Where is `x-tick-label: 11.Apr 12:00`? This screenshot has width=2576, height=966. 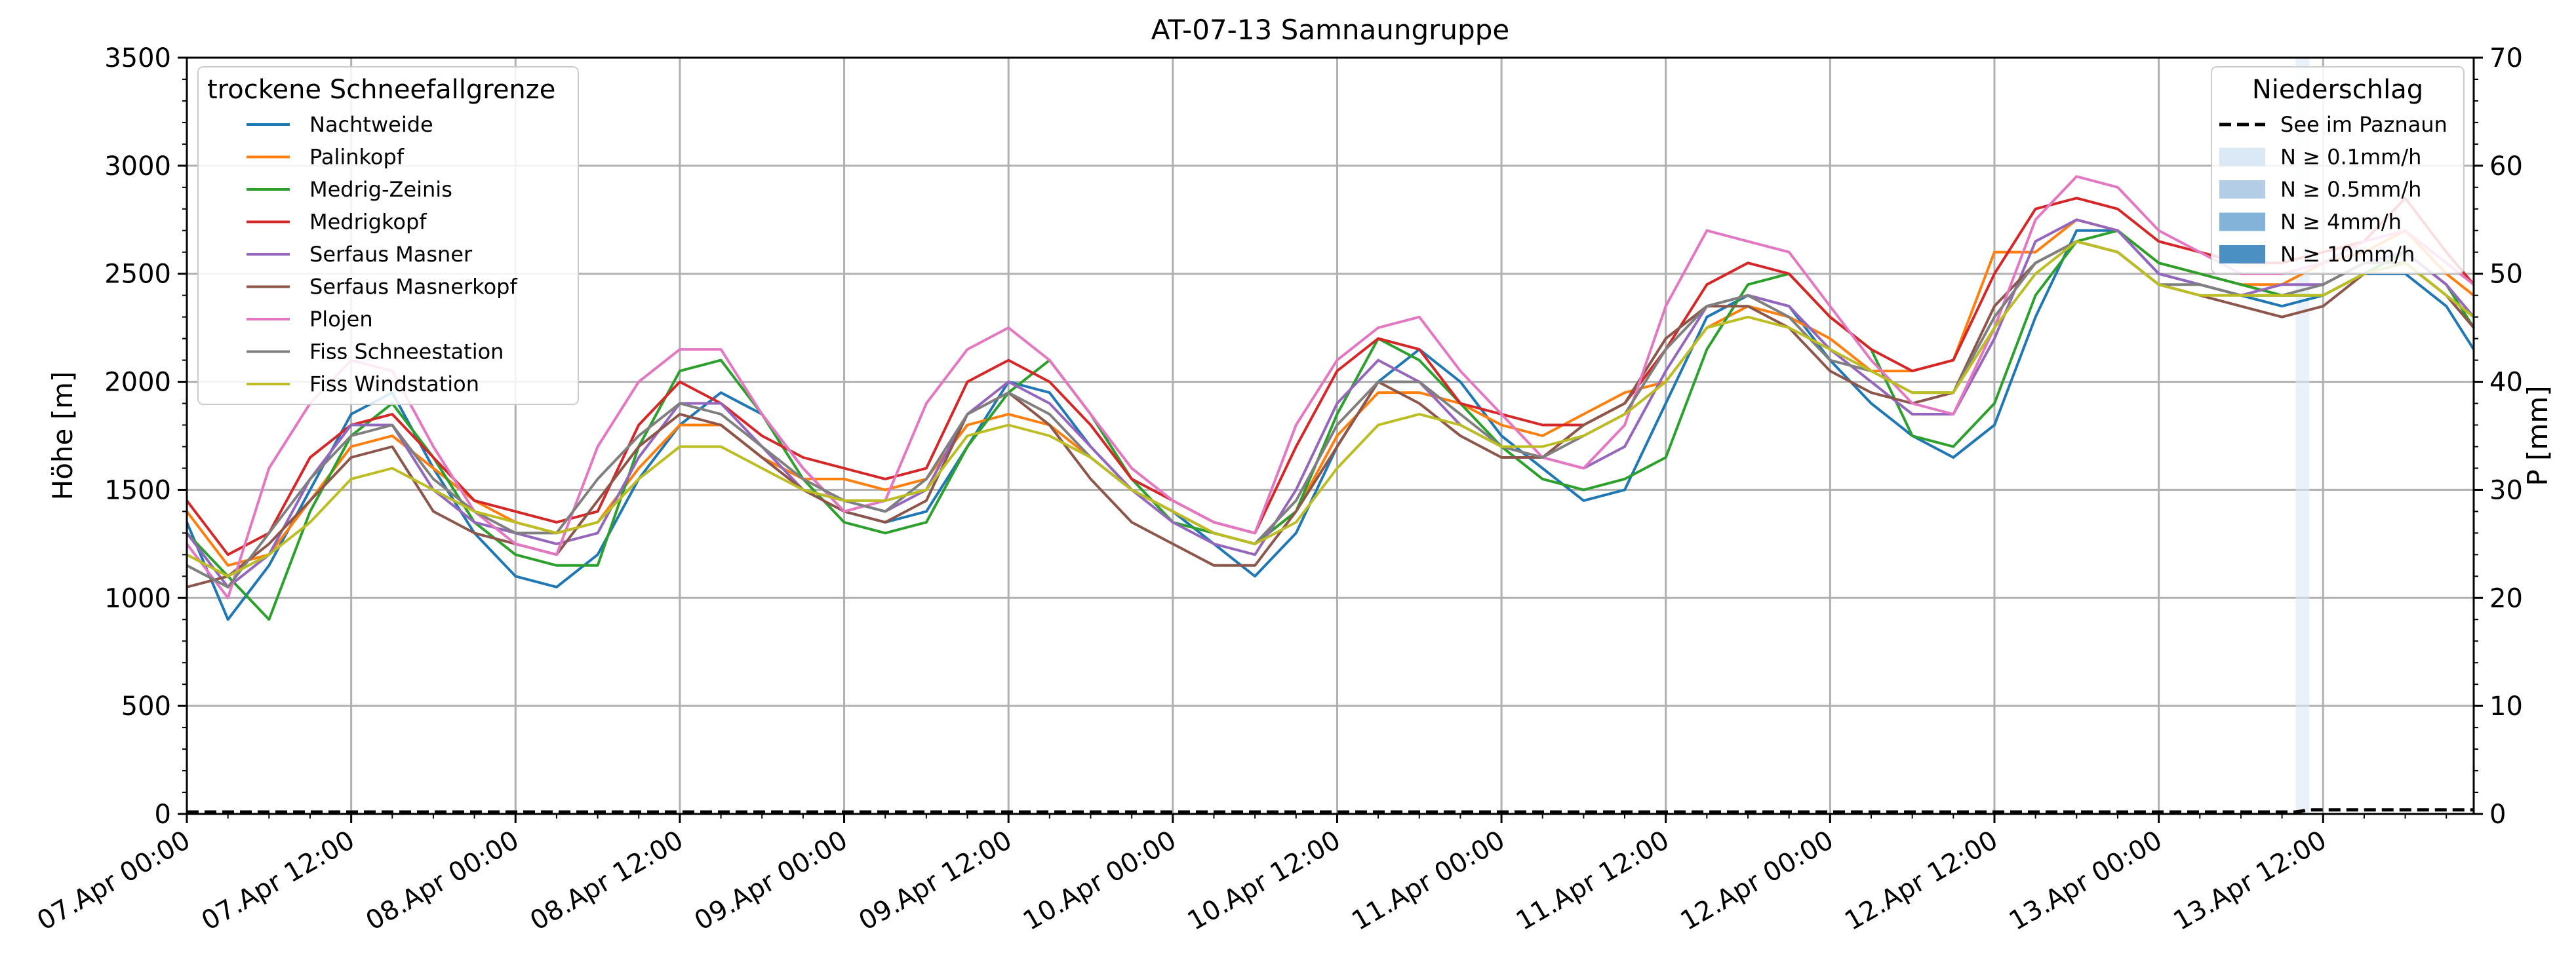 x-tick-label: 11.Apr 12:00 is located at coordinates (1592, 881).